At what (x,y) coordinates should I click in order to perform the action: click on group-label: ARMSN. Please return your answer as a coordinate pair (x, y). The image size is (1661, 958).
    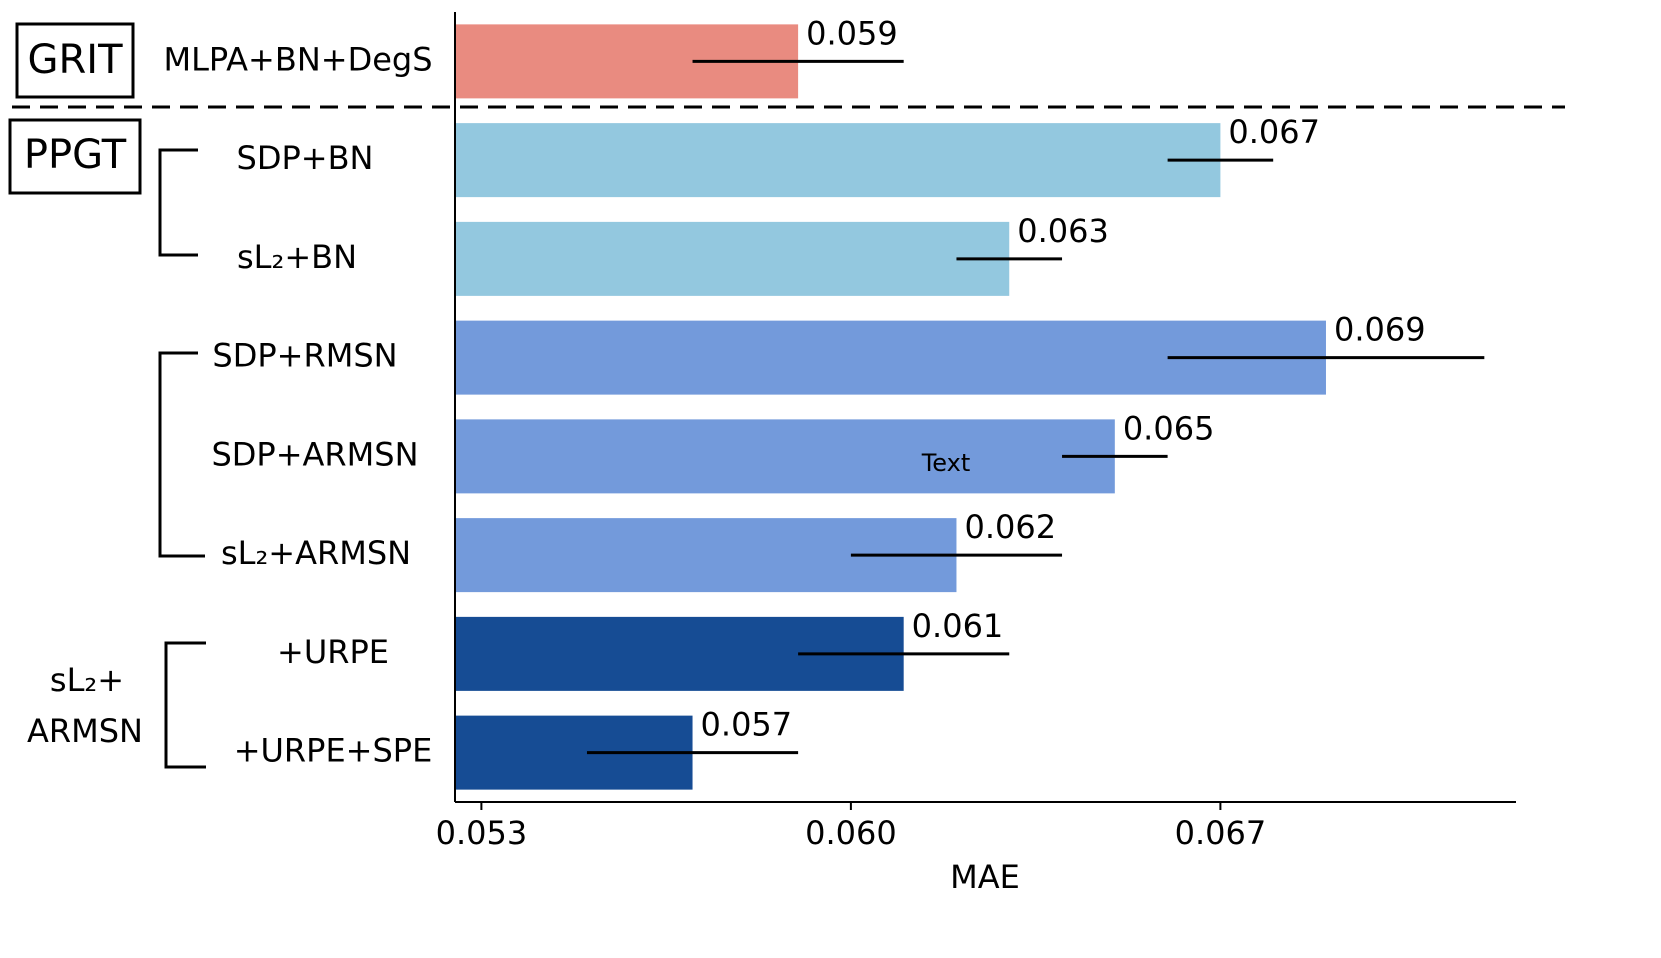
    Looking at the image, I should click on (85, 731).